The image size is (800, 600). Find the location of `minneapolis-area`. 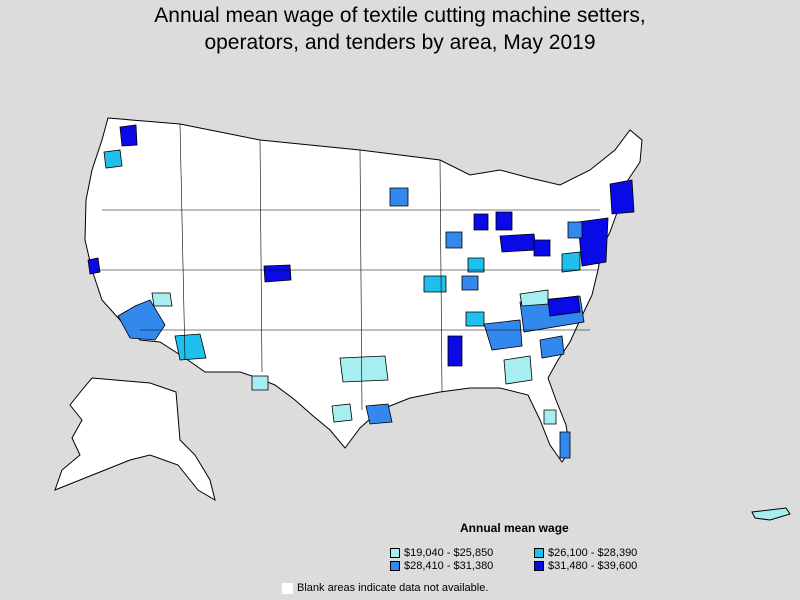

minneapolis-area is located at coordinates (399, 197).